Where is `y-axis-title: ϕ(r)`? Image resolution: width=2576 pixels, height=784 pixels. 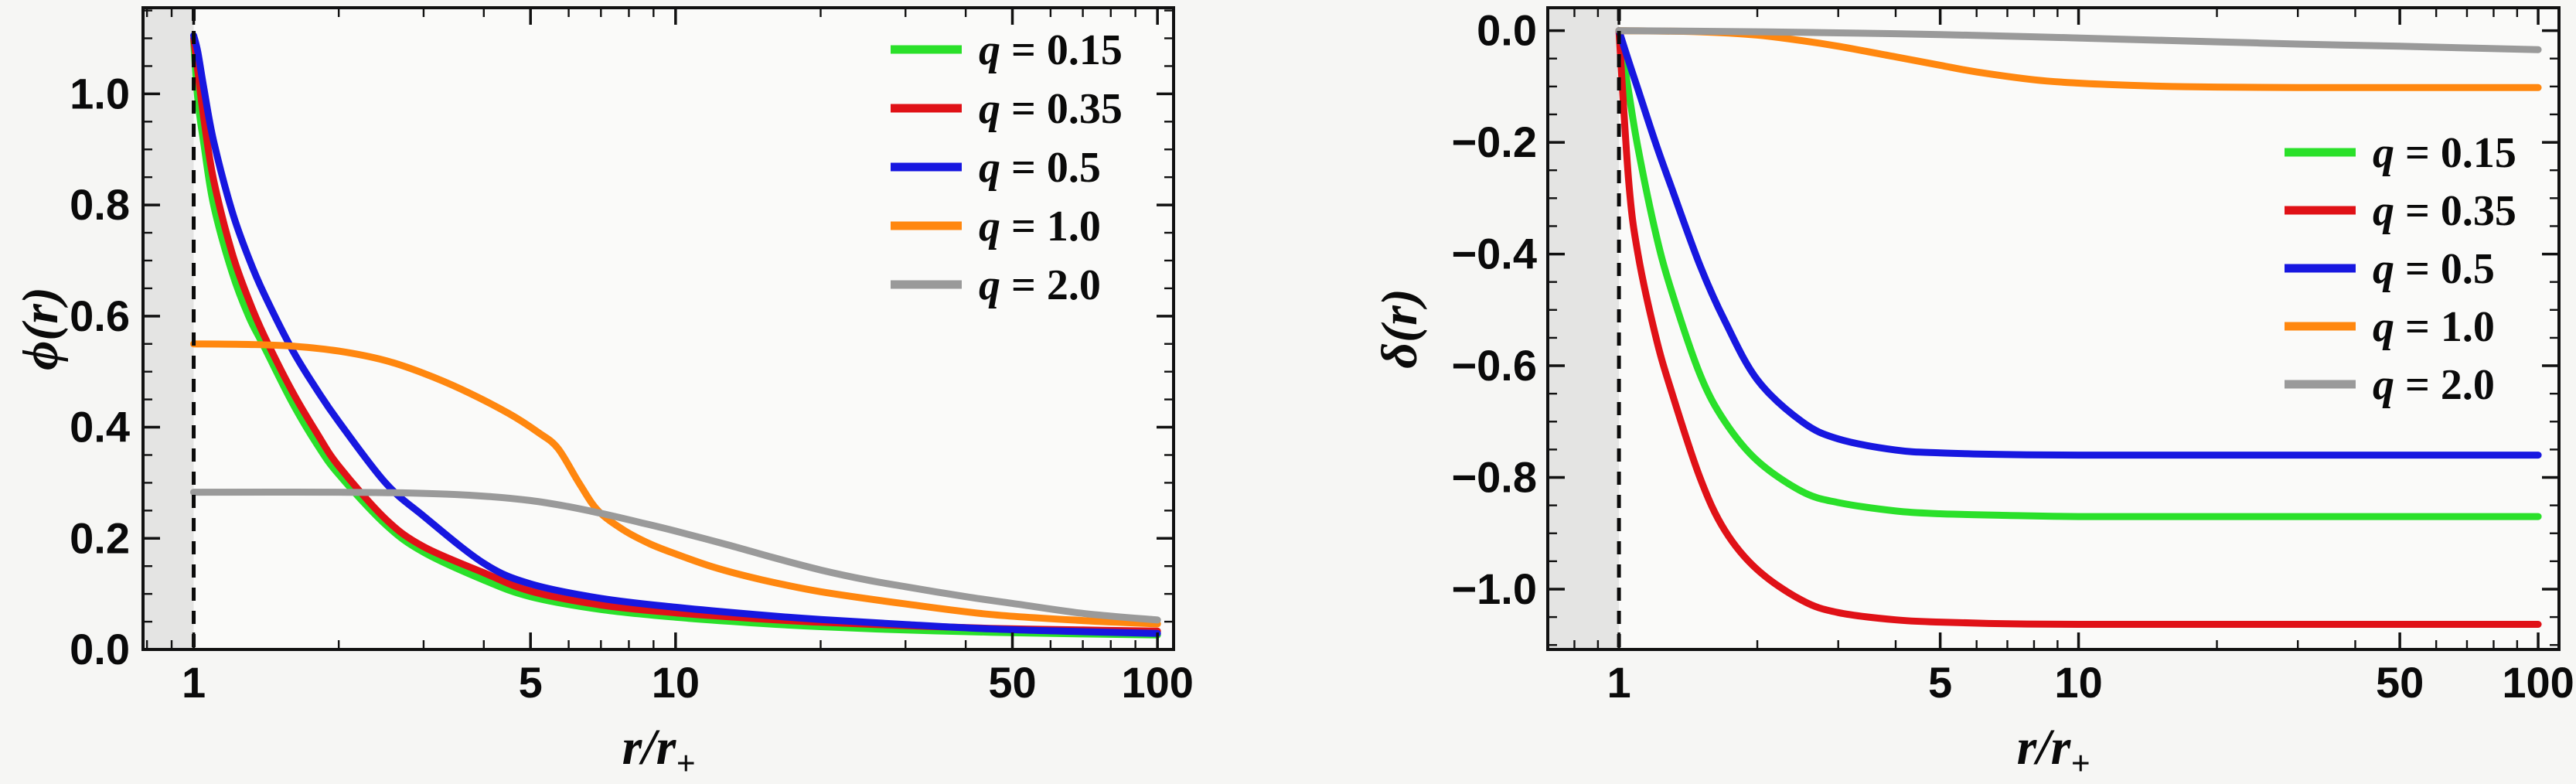 y-axis-title: ϕ(r) is located at coordinates (40, 328).